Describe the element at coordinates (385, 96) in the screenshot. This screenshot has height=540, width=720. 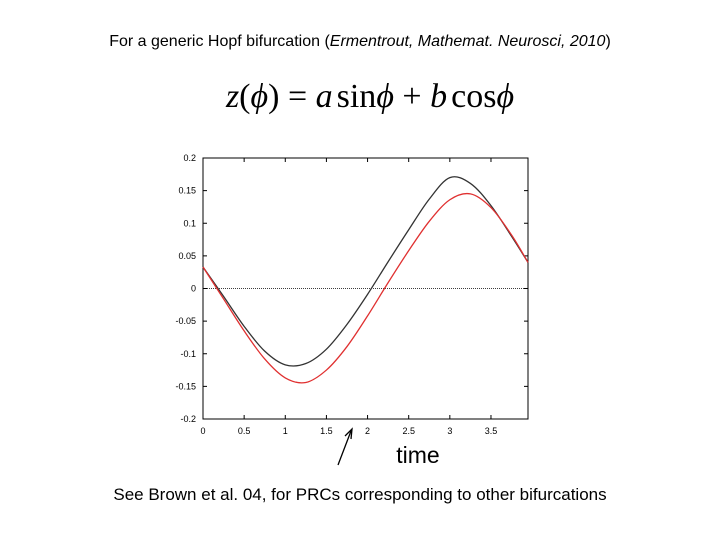
I see `formula-phi-2: ϕ` at that location.